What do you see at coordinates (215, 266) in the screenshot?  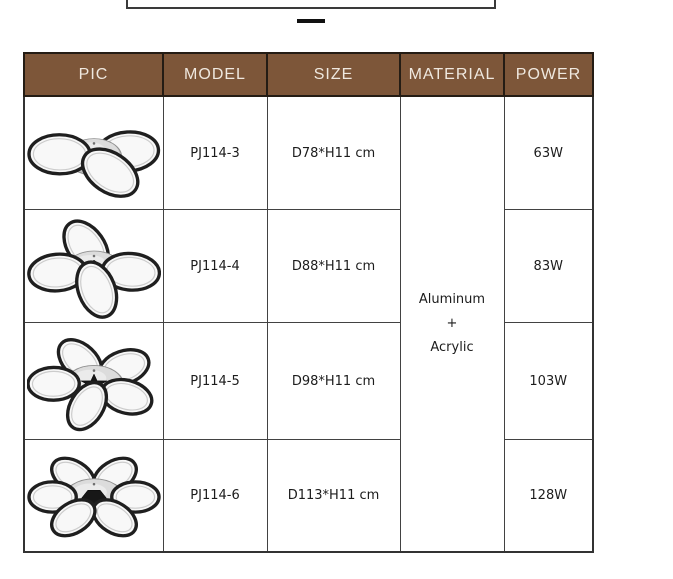 I see `model-value: PJ114-4` at bounding box center [215, 266].